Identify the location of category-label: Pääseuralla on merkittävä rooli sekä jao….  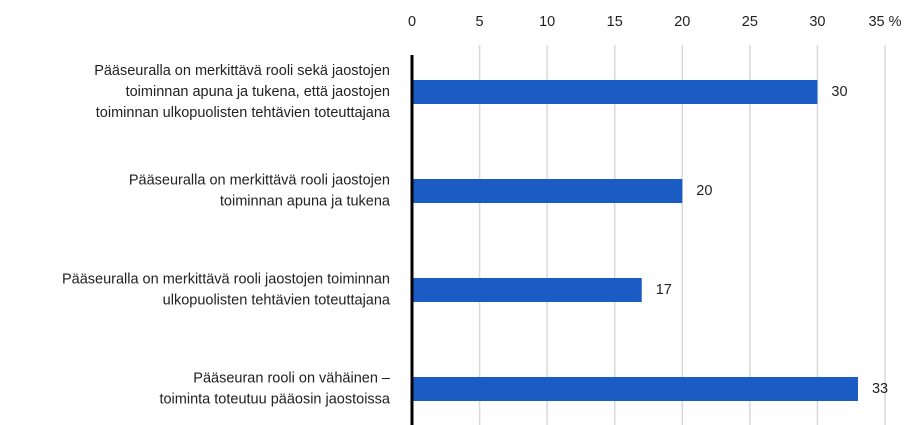
(242, 71).